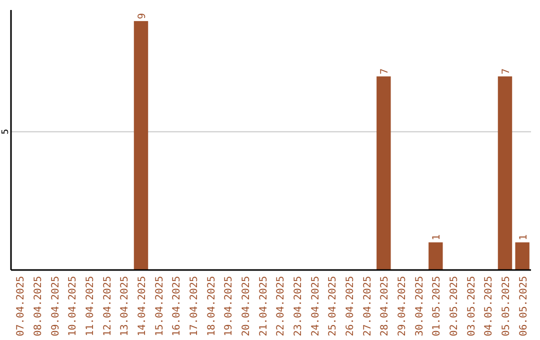 This screenshot has height=340, width=540. Describe the element at coordinates (472, 306) in the screenshot. I see `x-tick-label: 03.05.2025` at that location.